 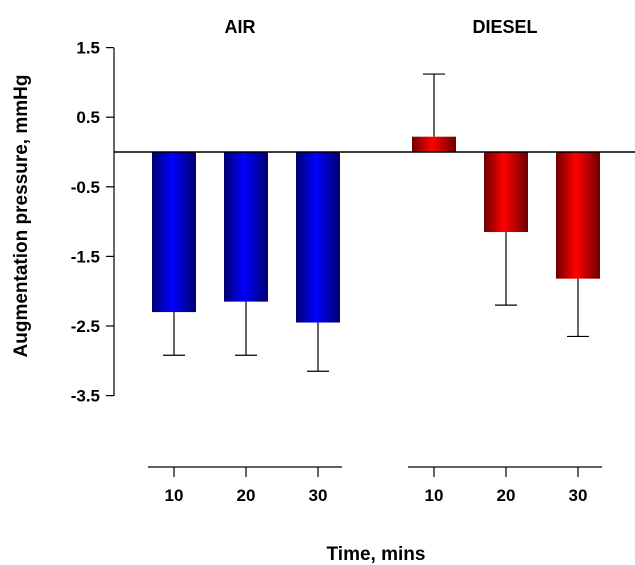 What do you see at coordinates (85, 187) in the screenshot?
I see `y-tick-label: -0.5` at bounding box center [85, 187].